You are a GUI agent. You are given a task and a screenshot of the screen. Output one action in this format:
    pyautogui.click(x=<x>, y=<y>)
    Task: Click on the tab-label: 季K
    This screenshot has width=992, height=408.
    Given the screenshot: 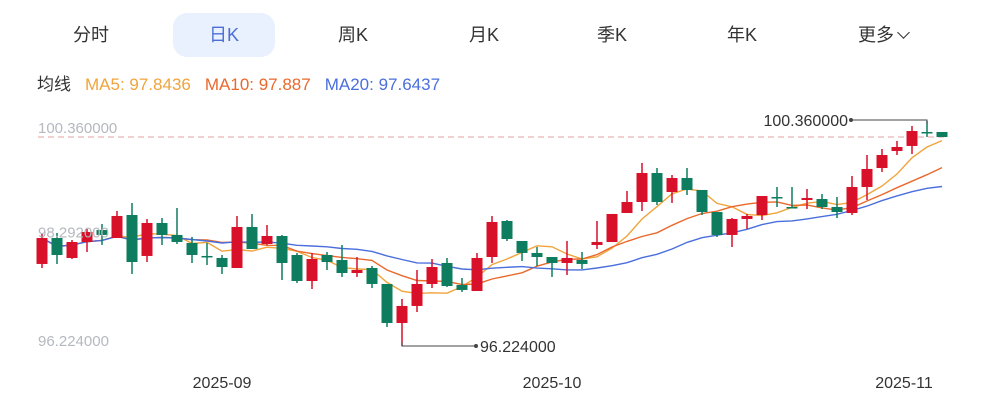 What is the action you would take?
    pyautogui.click(x=612, y=35)
    